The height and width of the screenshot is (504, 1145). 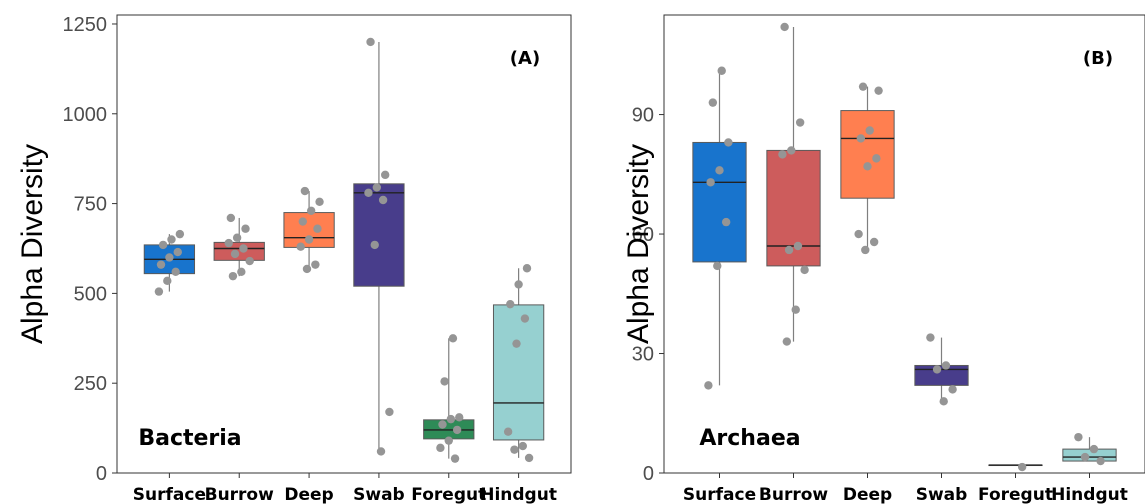 What do you see at coordinates (643, 116) in the screenshot?
I see `y-tick-label: 90` at bounding box center [643, 116].